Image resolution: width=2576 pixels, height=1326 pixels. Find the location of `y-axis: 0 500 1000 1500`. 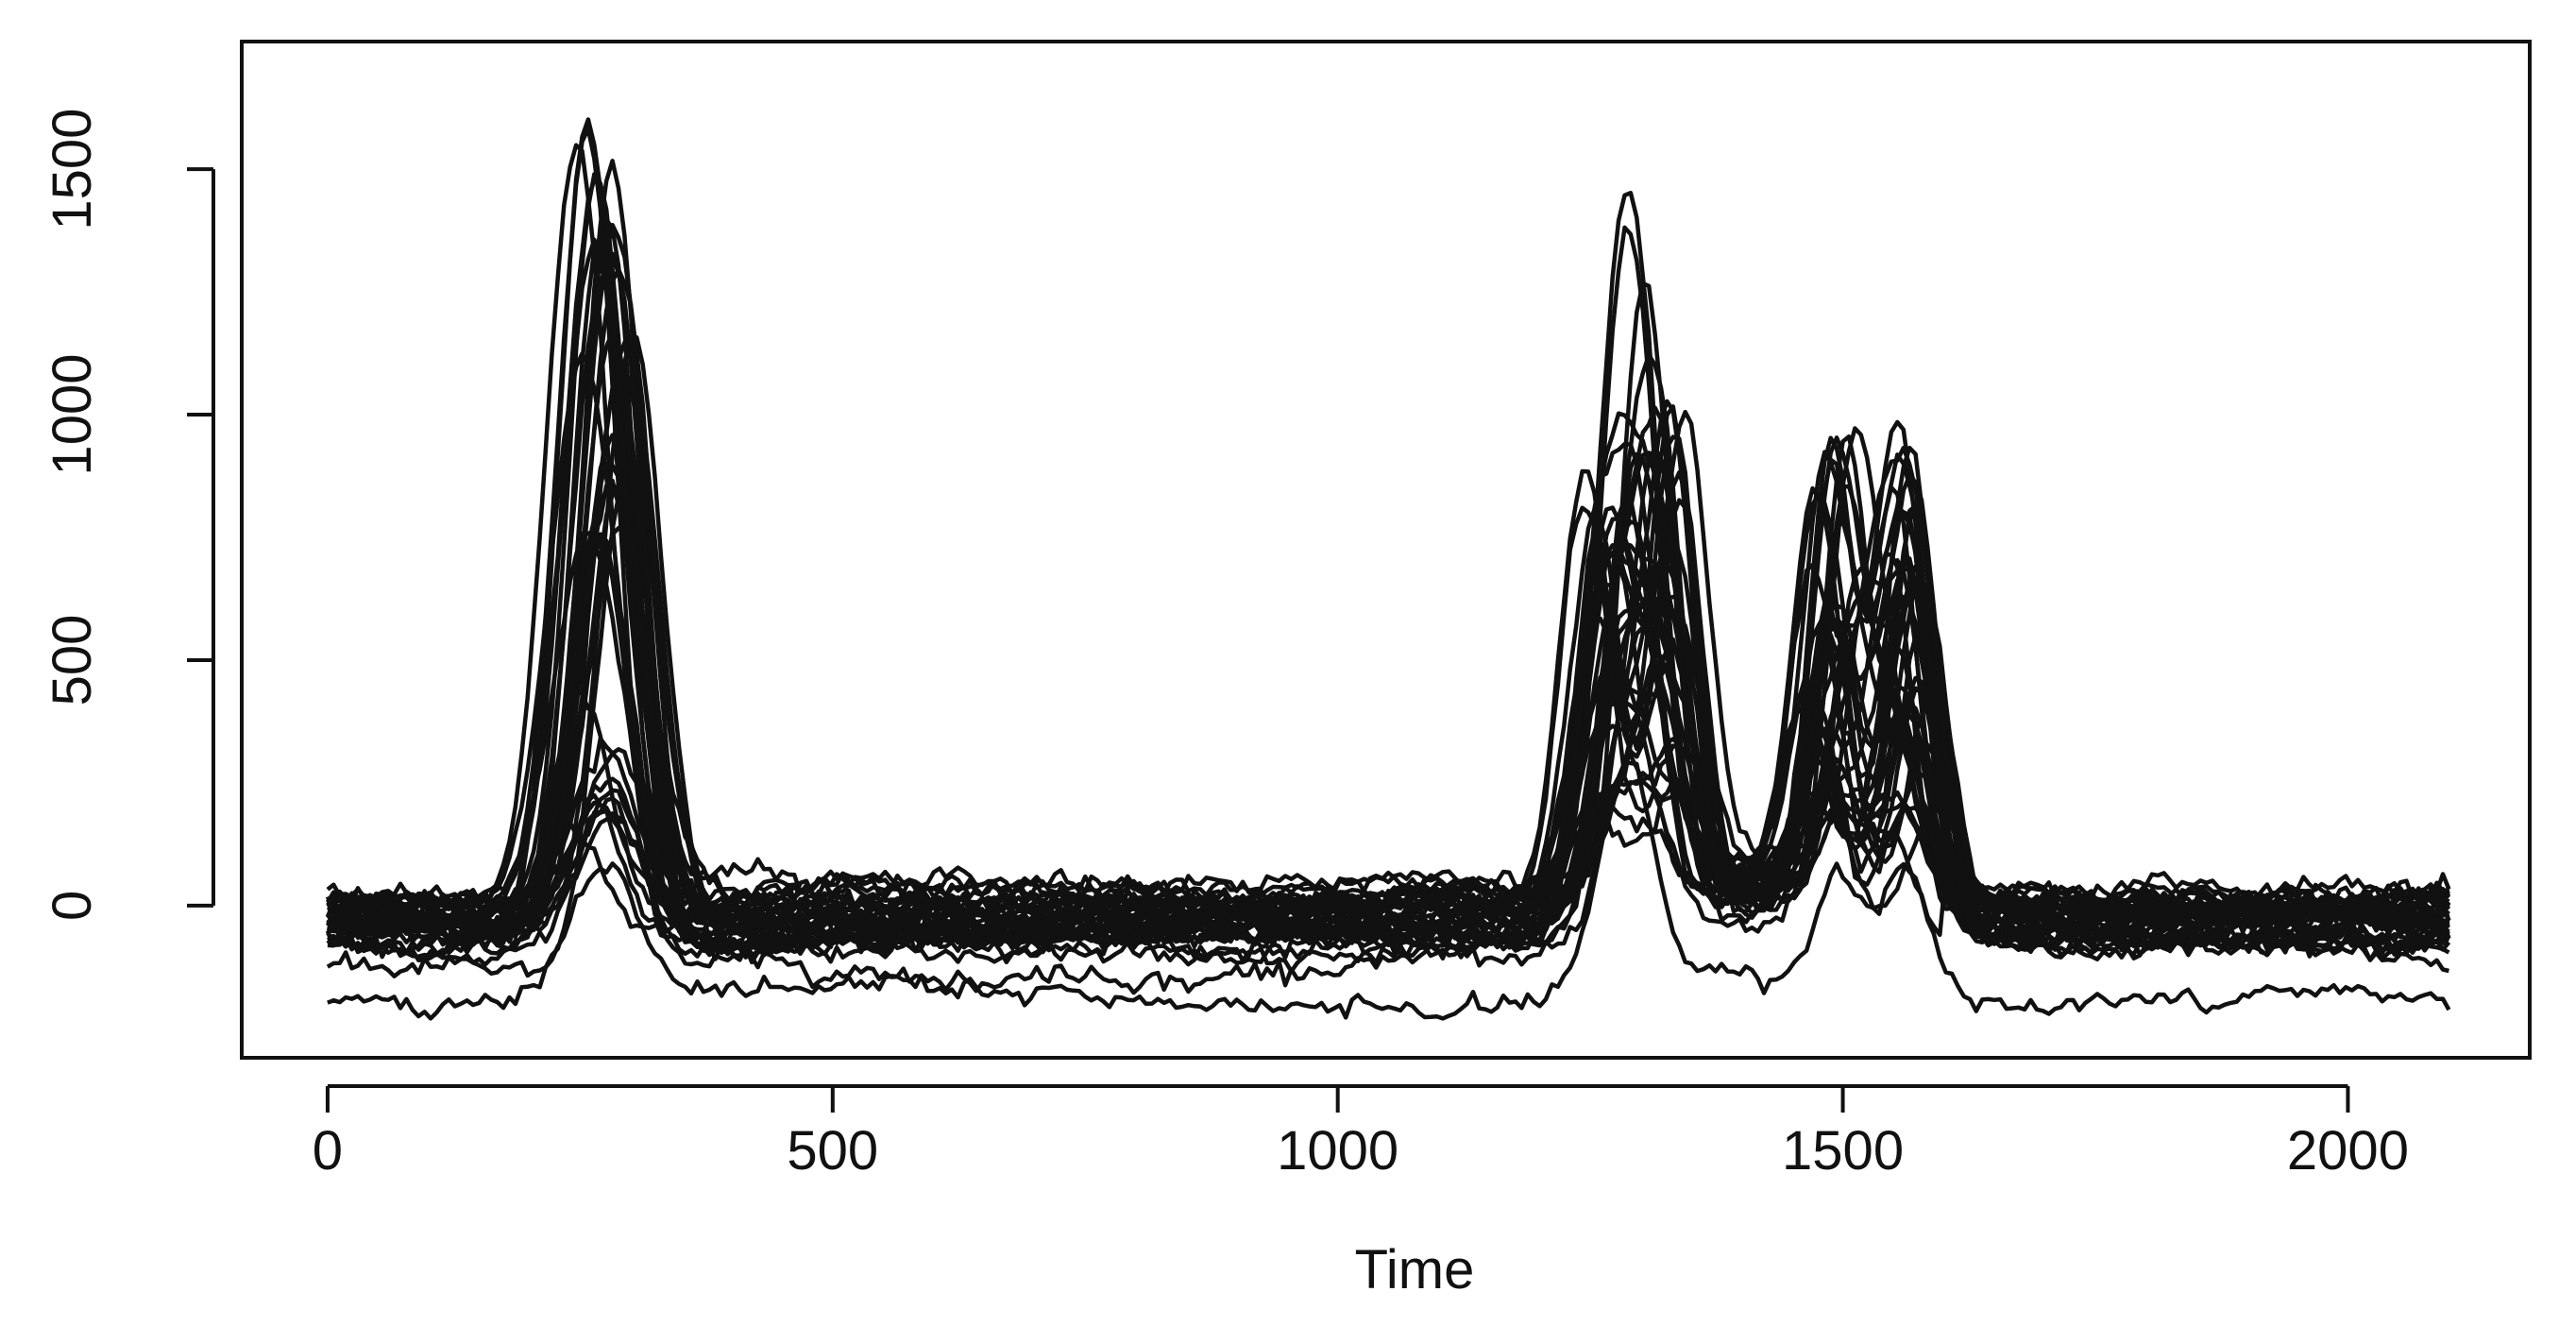

y-axis: 0 500 1000 1500 is located at coordinates (128, 515).